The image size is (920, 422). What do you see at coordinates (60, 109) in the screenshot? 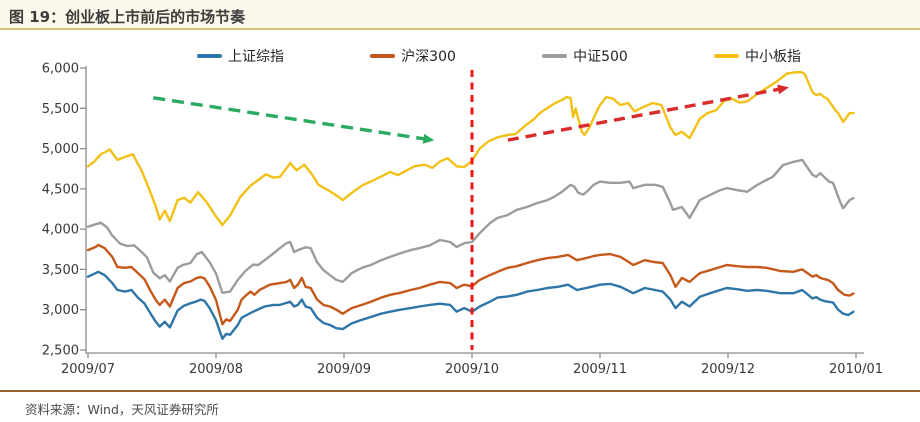
I see `y-tick-label: 5,500` at bounding box center [60, 109].